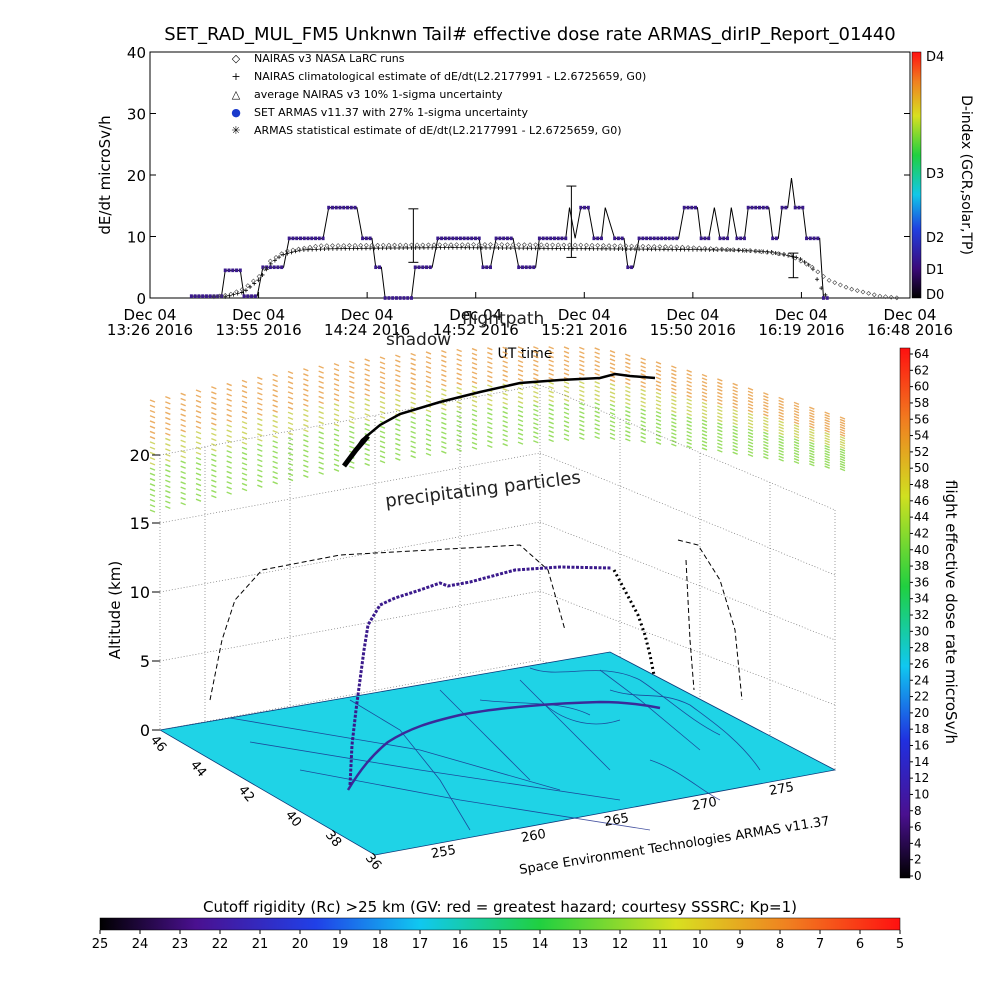 The image size is (1000, 1000). Describe the element at coordinates (503, 319) in the screenshot. I see `annotation-flightpath: flightpath` at that location.